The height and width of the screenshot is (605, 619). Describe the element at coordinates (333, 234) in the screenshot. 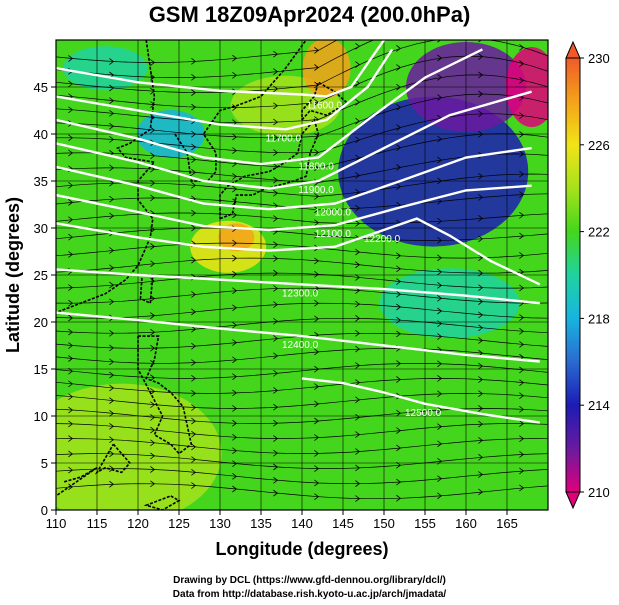

I see `contour-label: 12100.0` at that location.